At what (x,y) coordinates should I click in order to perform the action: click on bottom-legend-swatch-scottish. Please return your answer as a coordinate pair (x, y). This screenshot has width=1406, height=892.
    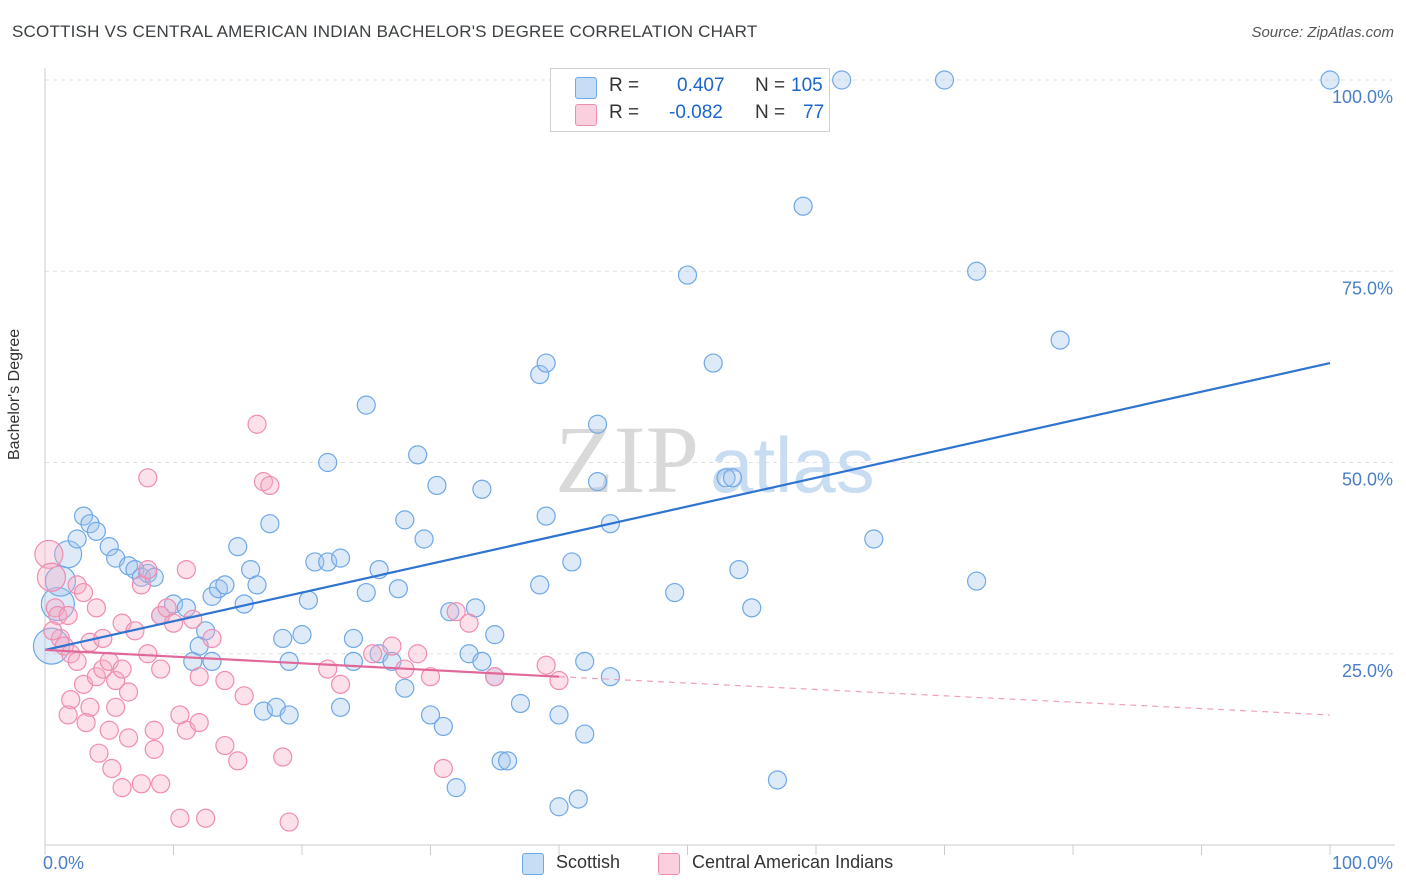
    Looking at the image, I should click on (533, 864).